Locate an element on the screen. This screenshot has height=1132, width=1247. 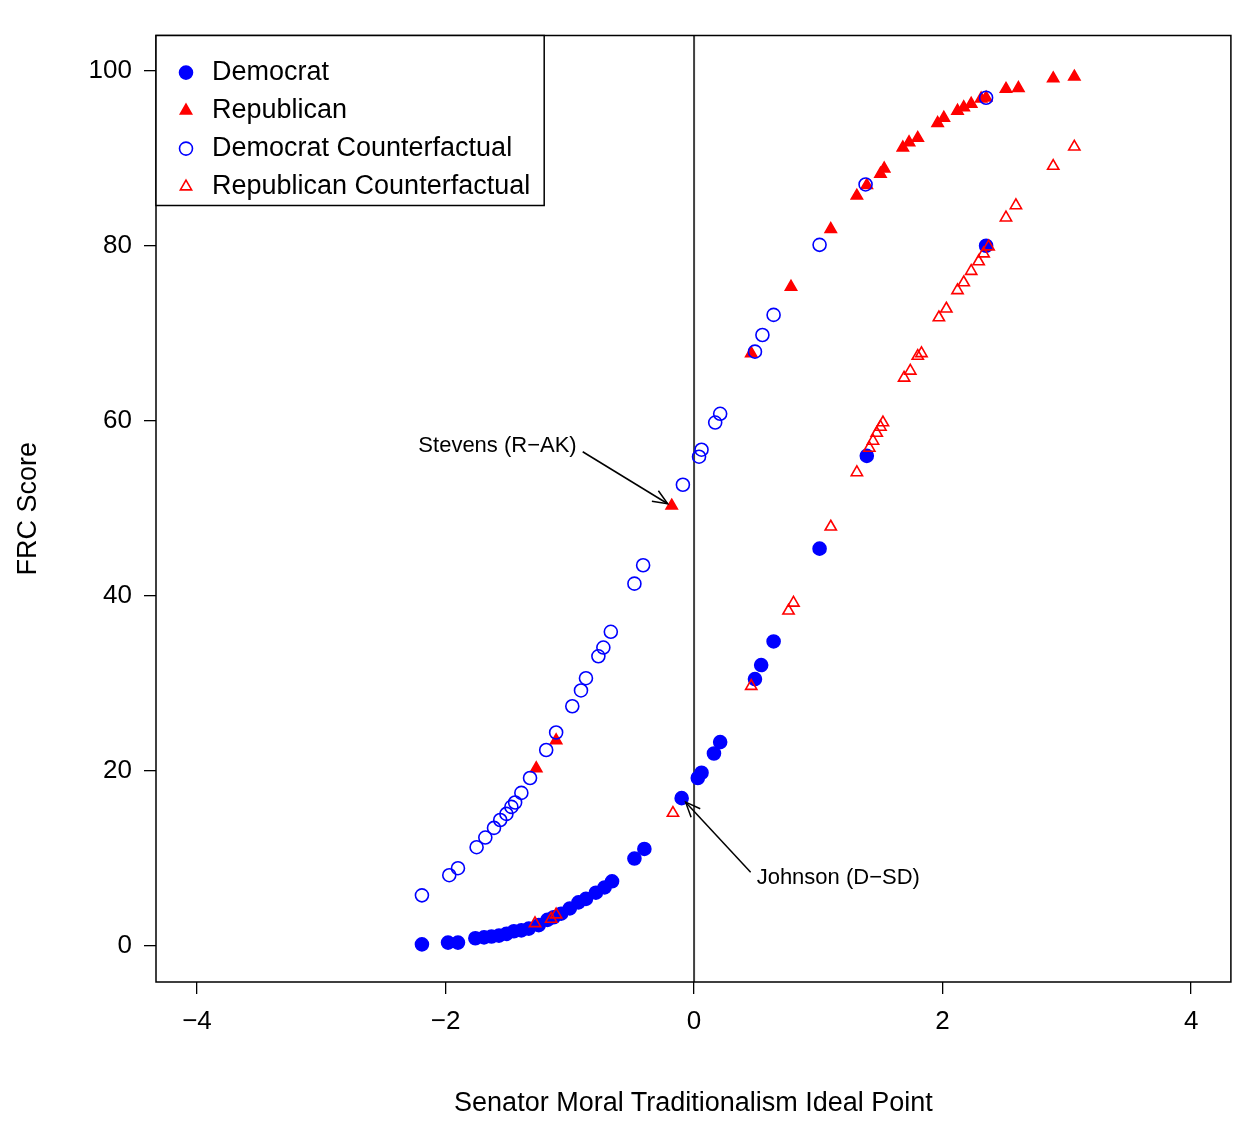
x-tick-label: −2 is located at coordinates (445, 1019).